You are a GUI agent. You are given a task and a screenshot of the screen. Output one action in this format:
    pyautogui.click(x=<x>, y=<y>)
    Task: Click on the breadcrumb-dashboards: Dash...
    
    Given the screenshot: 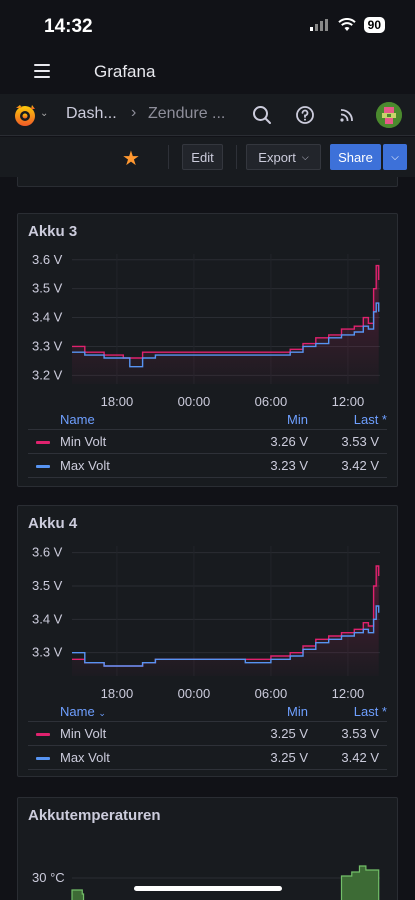 What is the action you would take?
    pyautogui.click(x=91, y=113)
    